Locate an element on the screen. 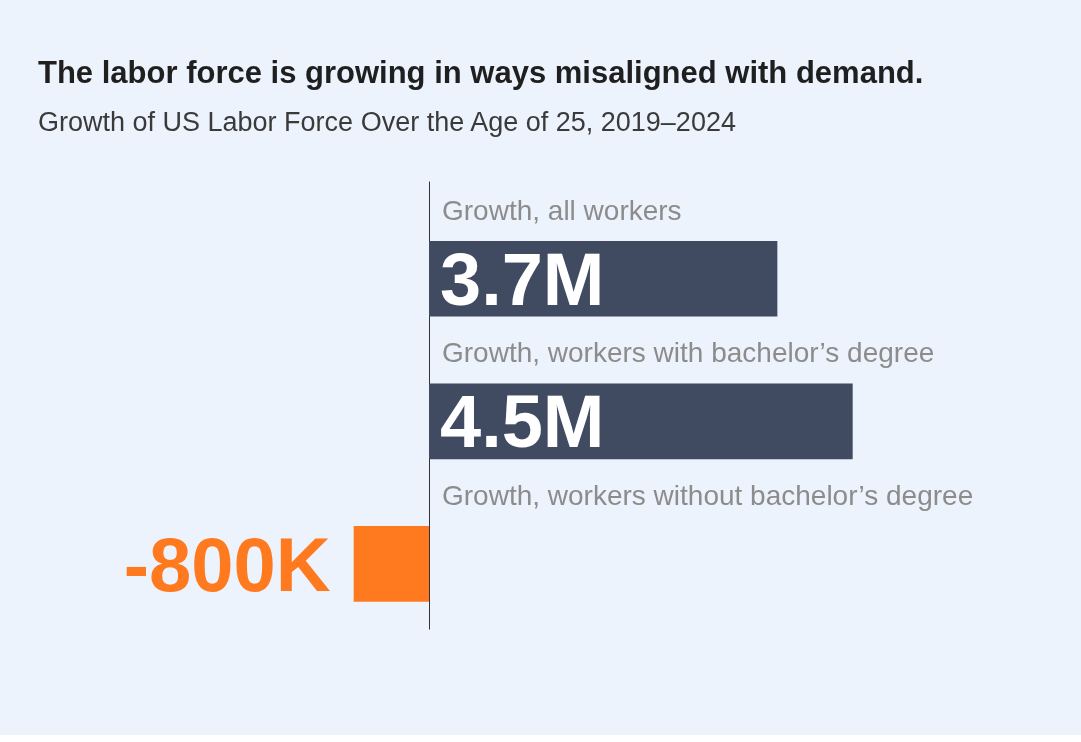 This screenshot has width=1081, height=742. chart-subtitle: Growth of US Labor Force Over the Age of 25, 2019–2024 is located at coordinates (387, 122).